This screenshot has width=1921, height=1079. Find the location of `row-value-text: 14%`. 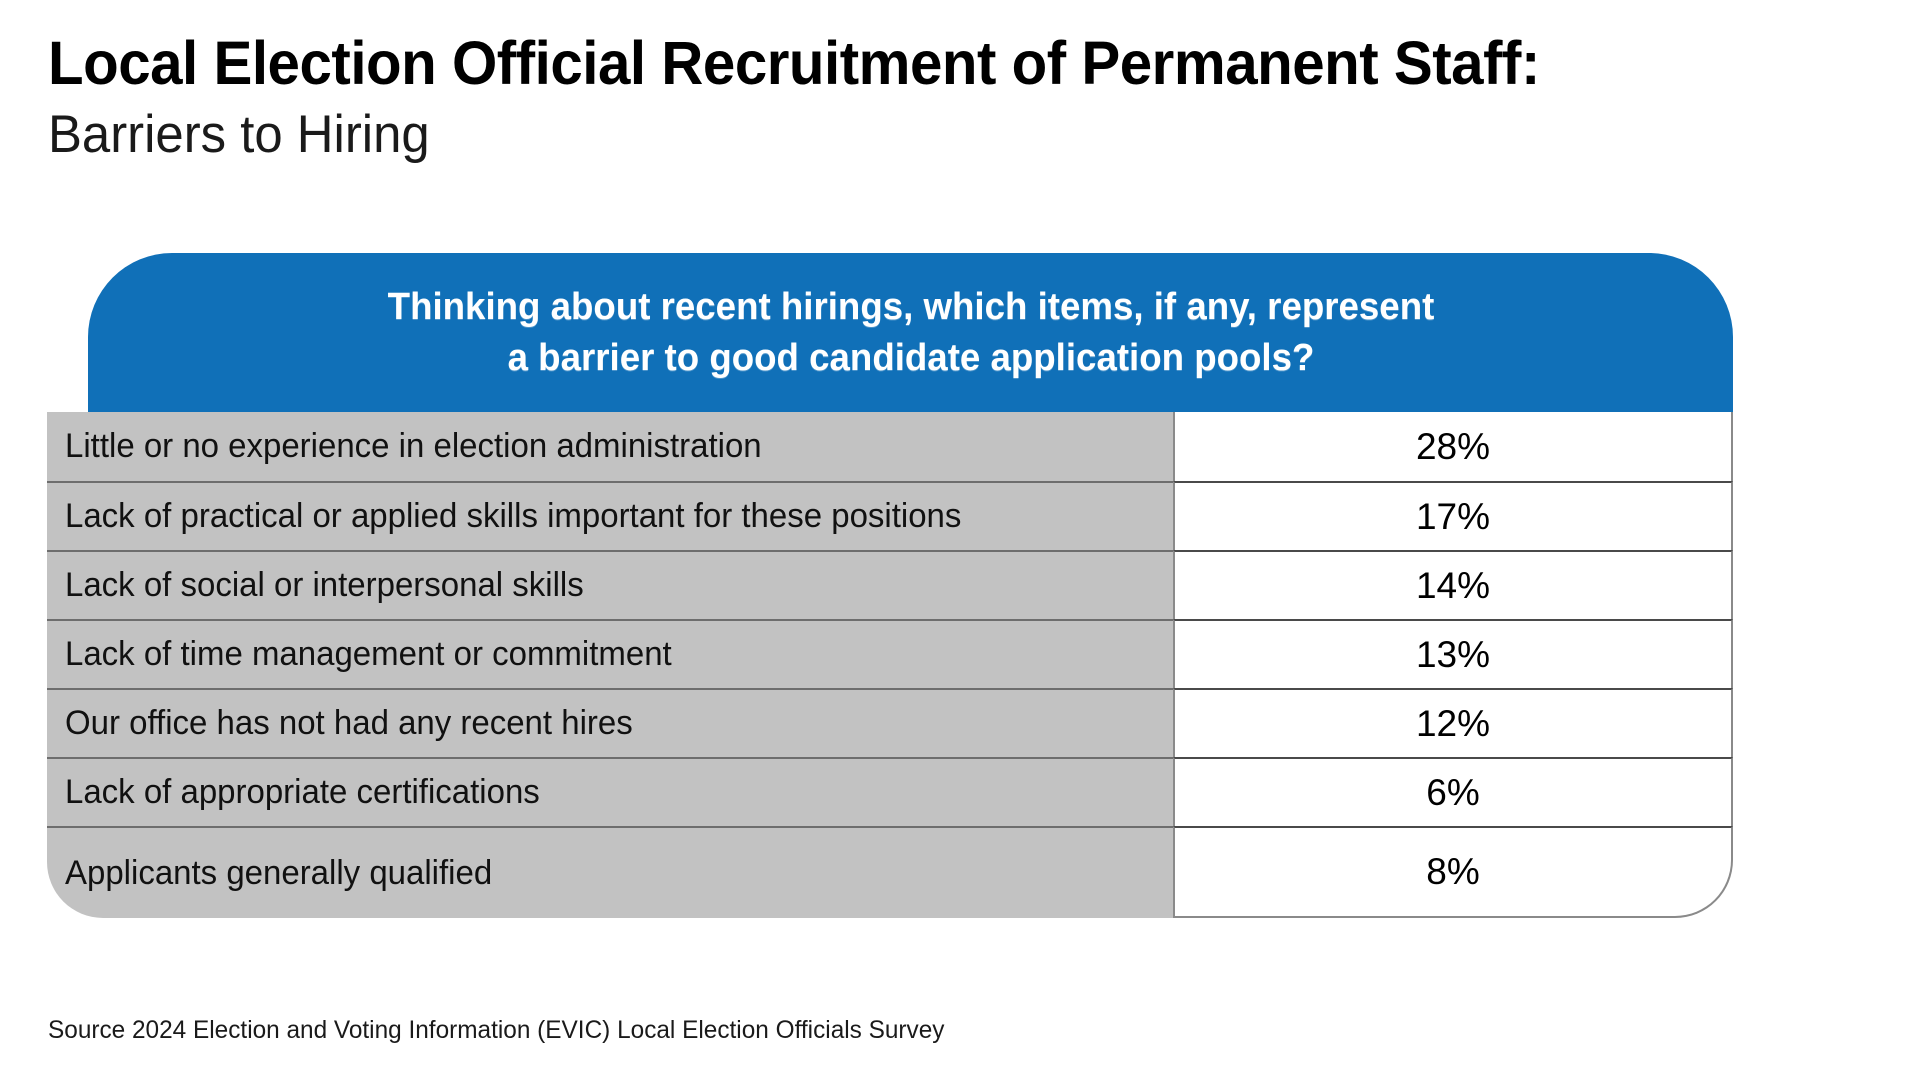

row-value-text: 14% is located at coordinates (1453, 585).